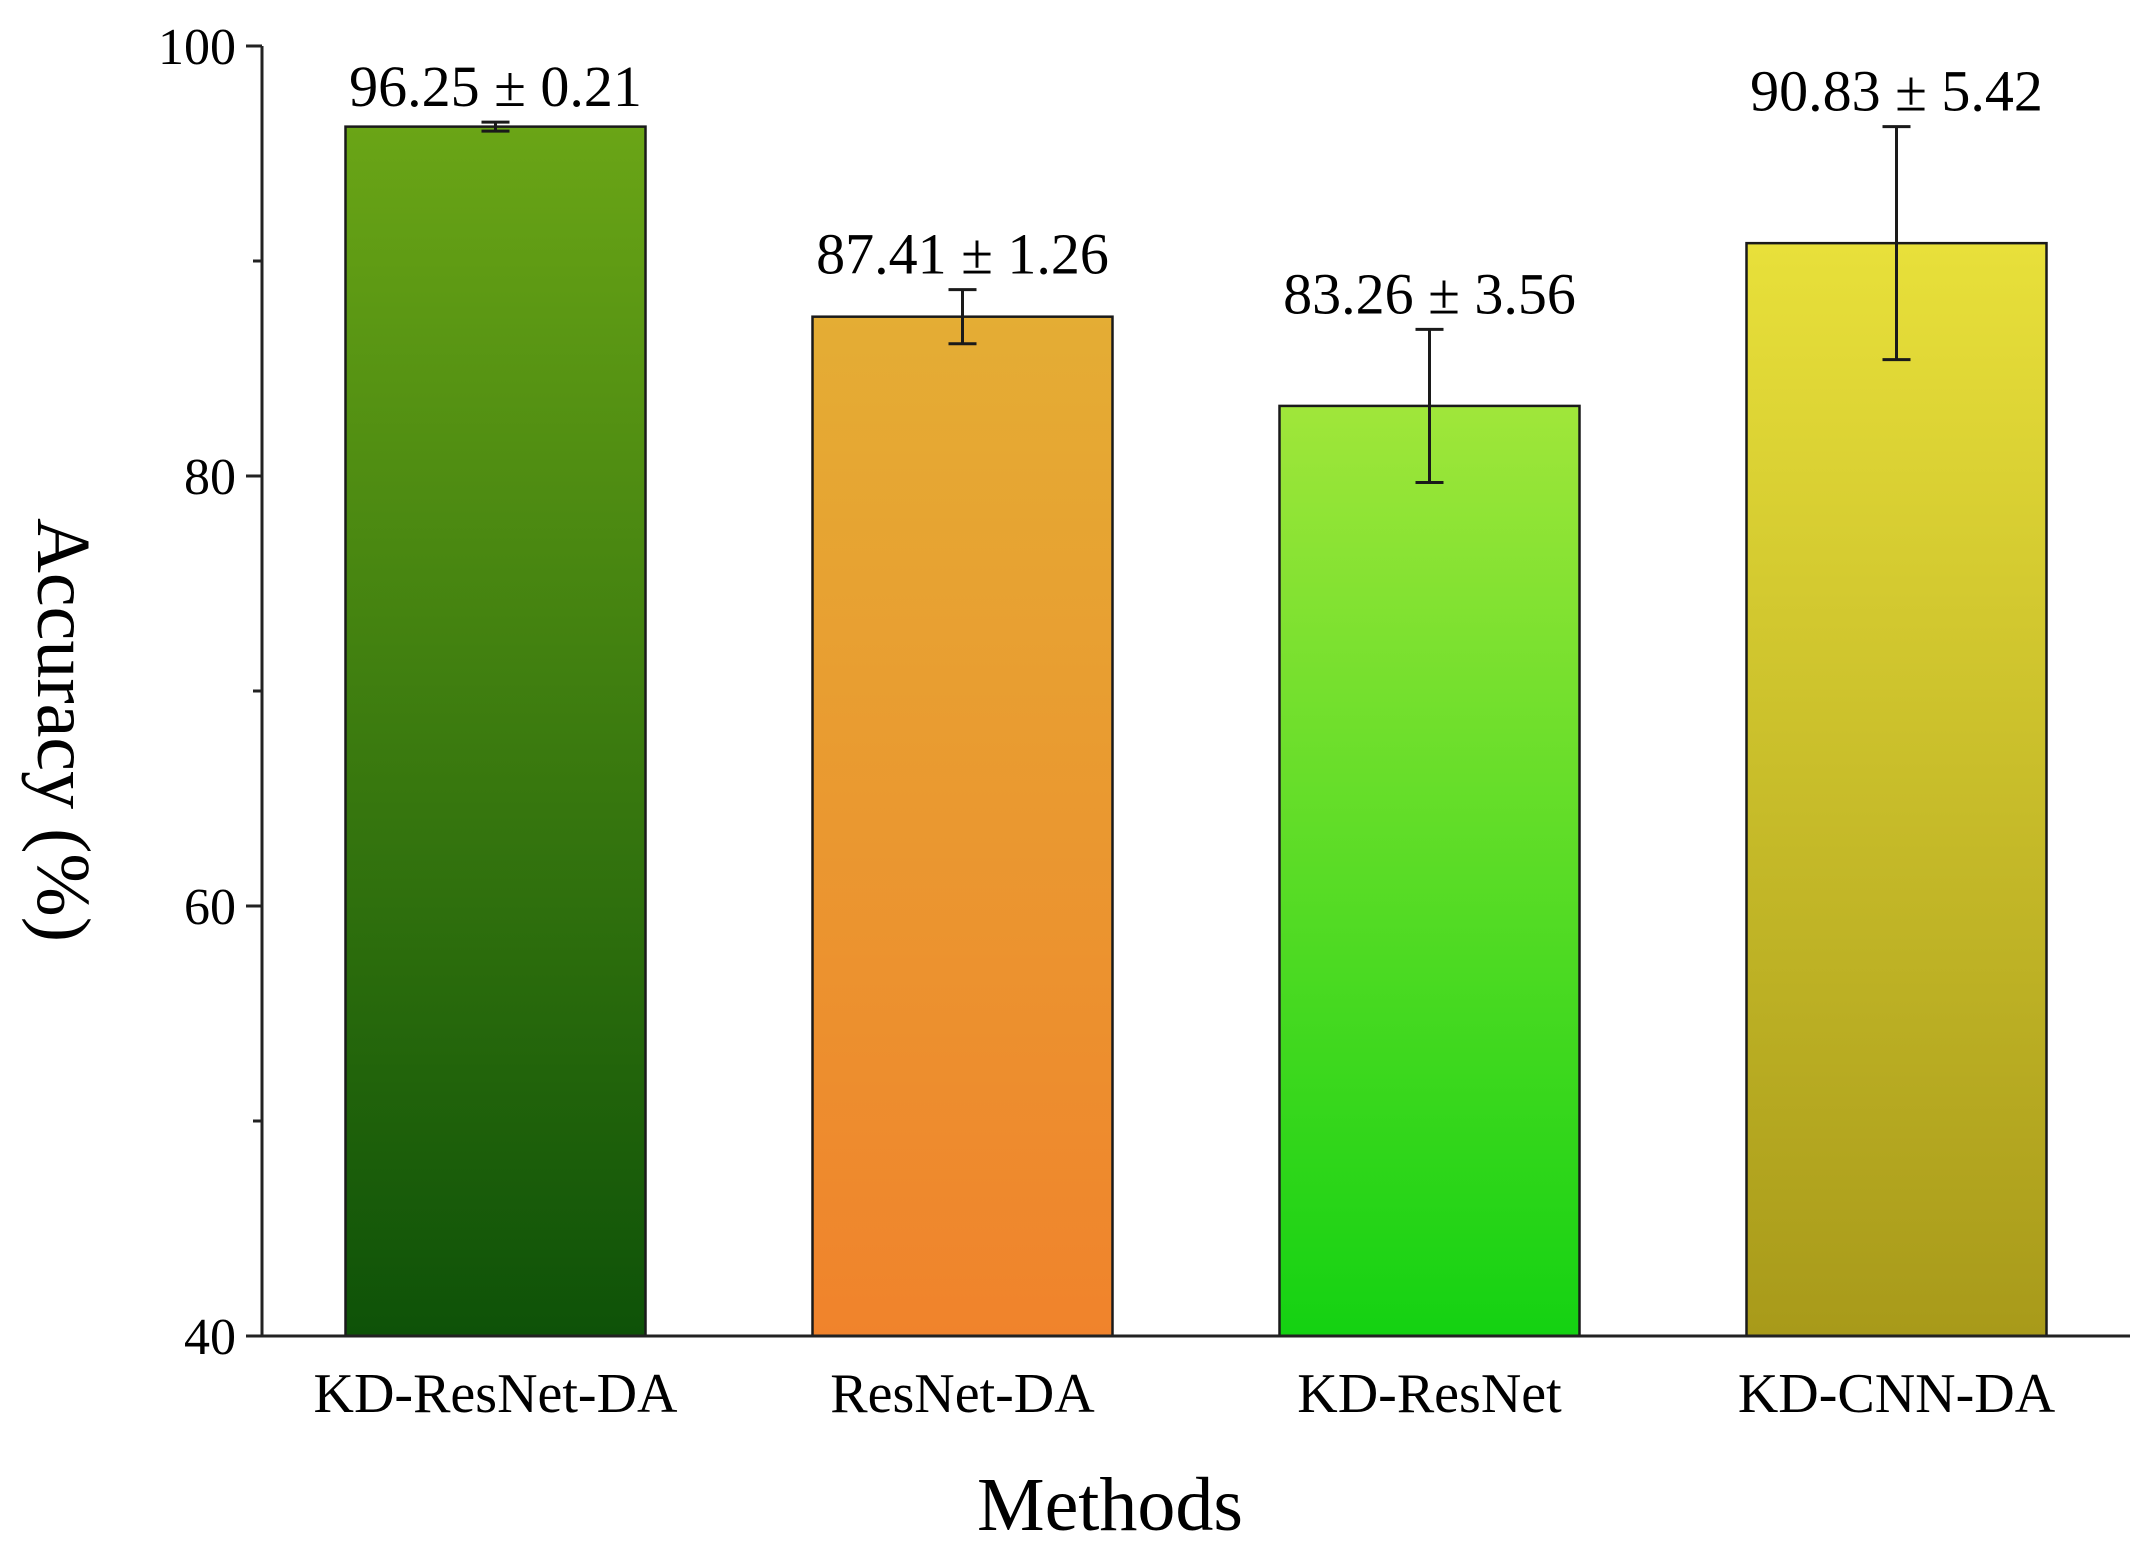 The width and height of the screenshot is (2147, 1559). Describe the element at coordinates (1896, 91) in the screenshot. I see `data-label-kd-cnn-da: 90.83 ± 5.42` at that location.